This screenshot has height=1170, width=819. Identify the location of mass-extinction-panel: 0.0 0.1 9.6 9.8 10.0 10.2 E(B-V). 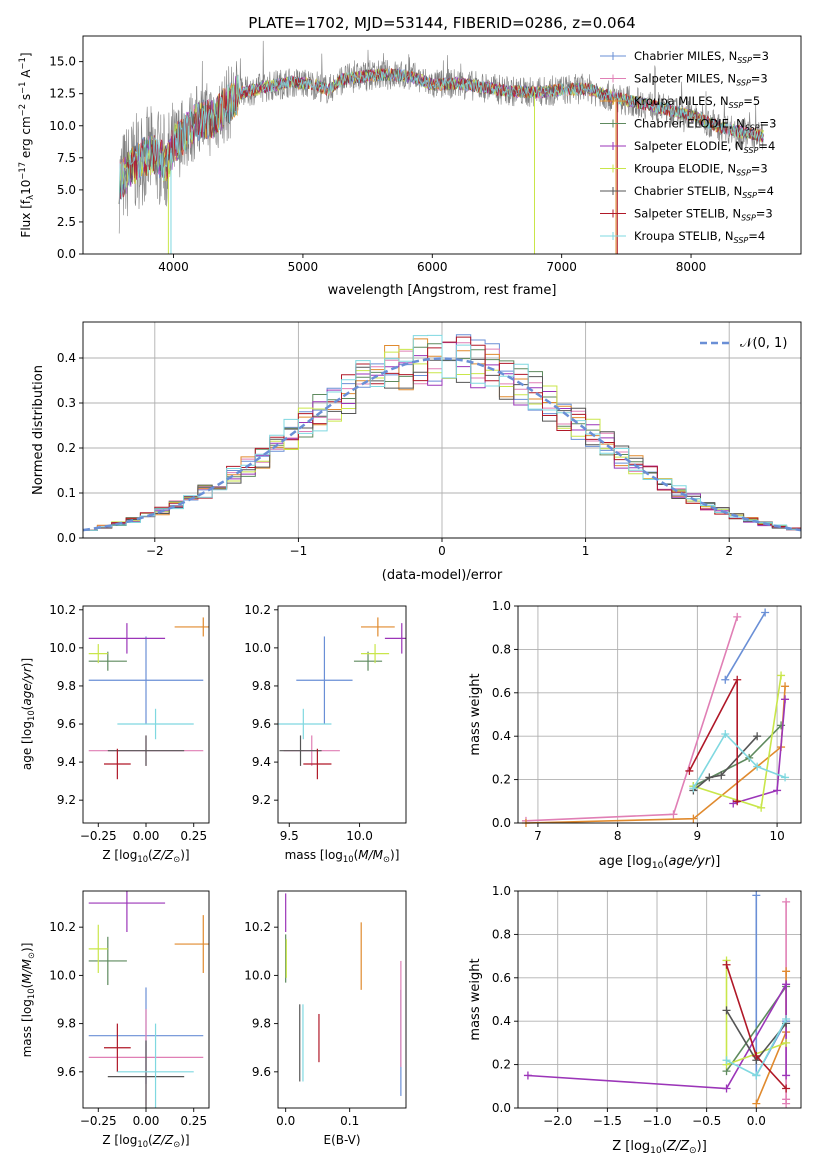
(325, 1018).